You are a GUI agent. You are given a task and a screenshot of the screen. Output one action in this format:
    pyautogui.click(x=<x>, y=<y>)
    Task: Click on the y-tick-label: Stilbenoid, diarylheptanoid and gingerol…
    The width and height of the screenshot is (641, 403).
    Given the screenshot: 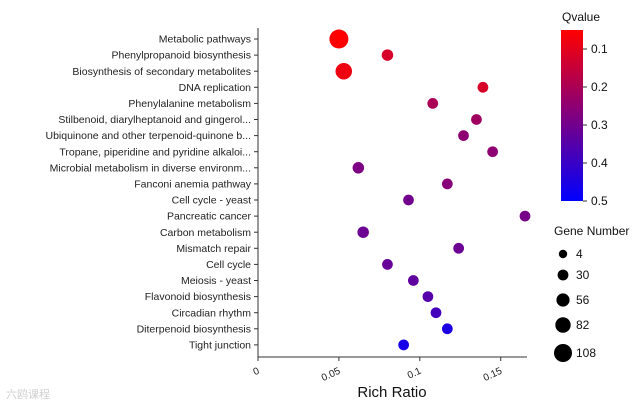 What is the action you would take?
    pyautogui.click(x=154, y=120)
    